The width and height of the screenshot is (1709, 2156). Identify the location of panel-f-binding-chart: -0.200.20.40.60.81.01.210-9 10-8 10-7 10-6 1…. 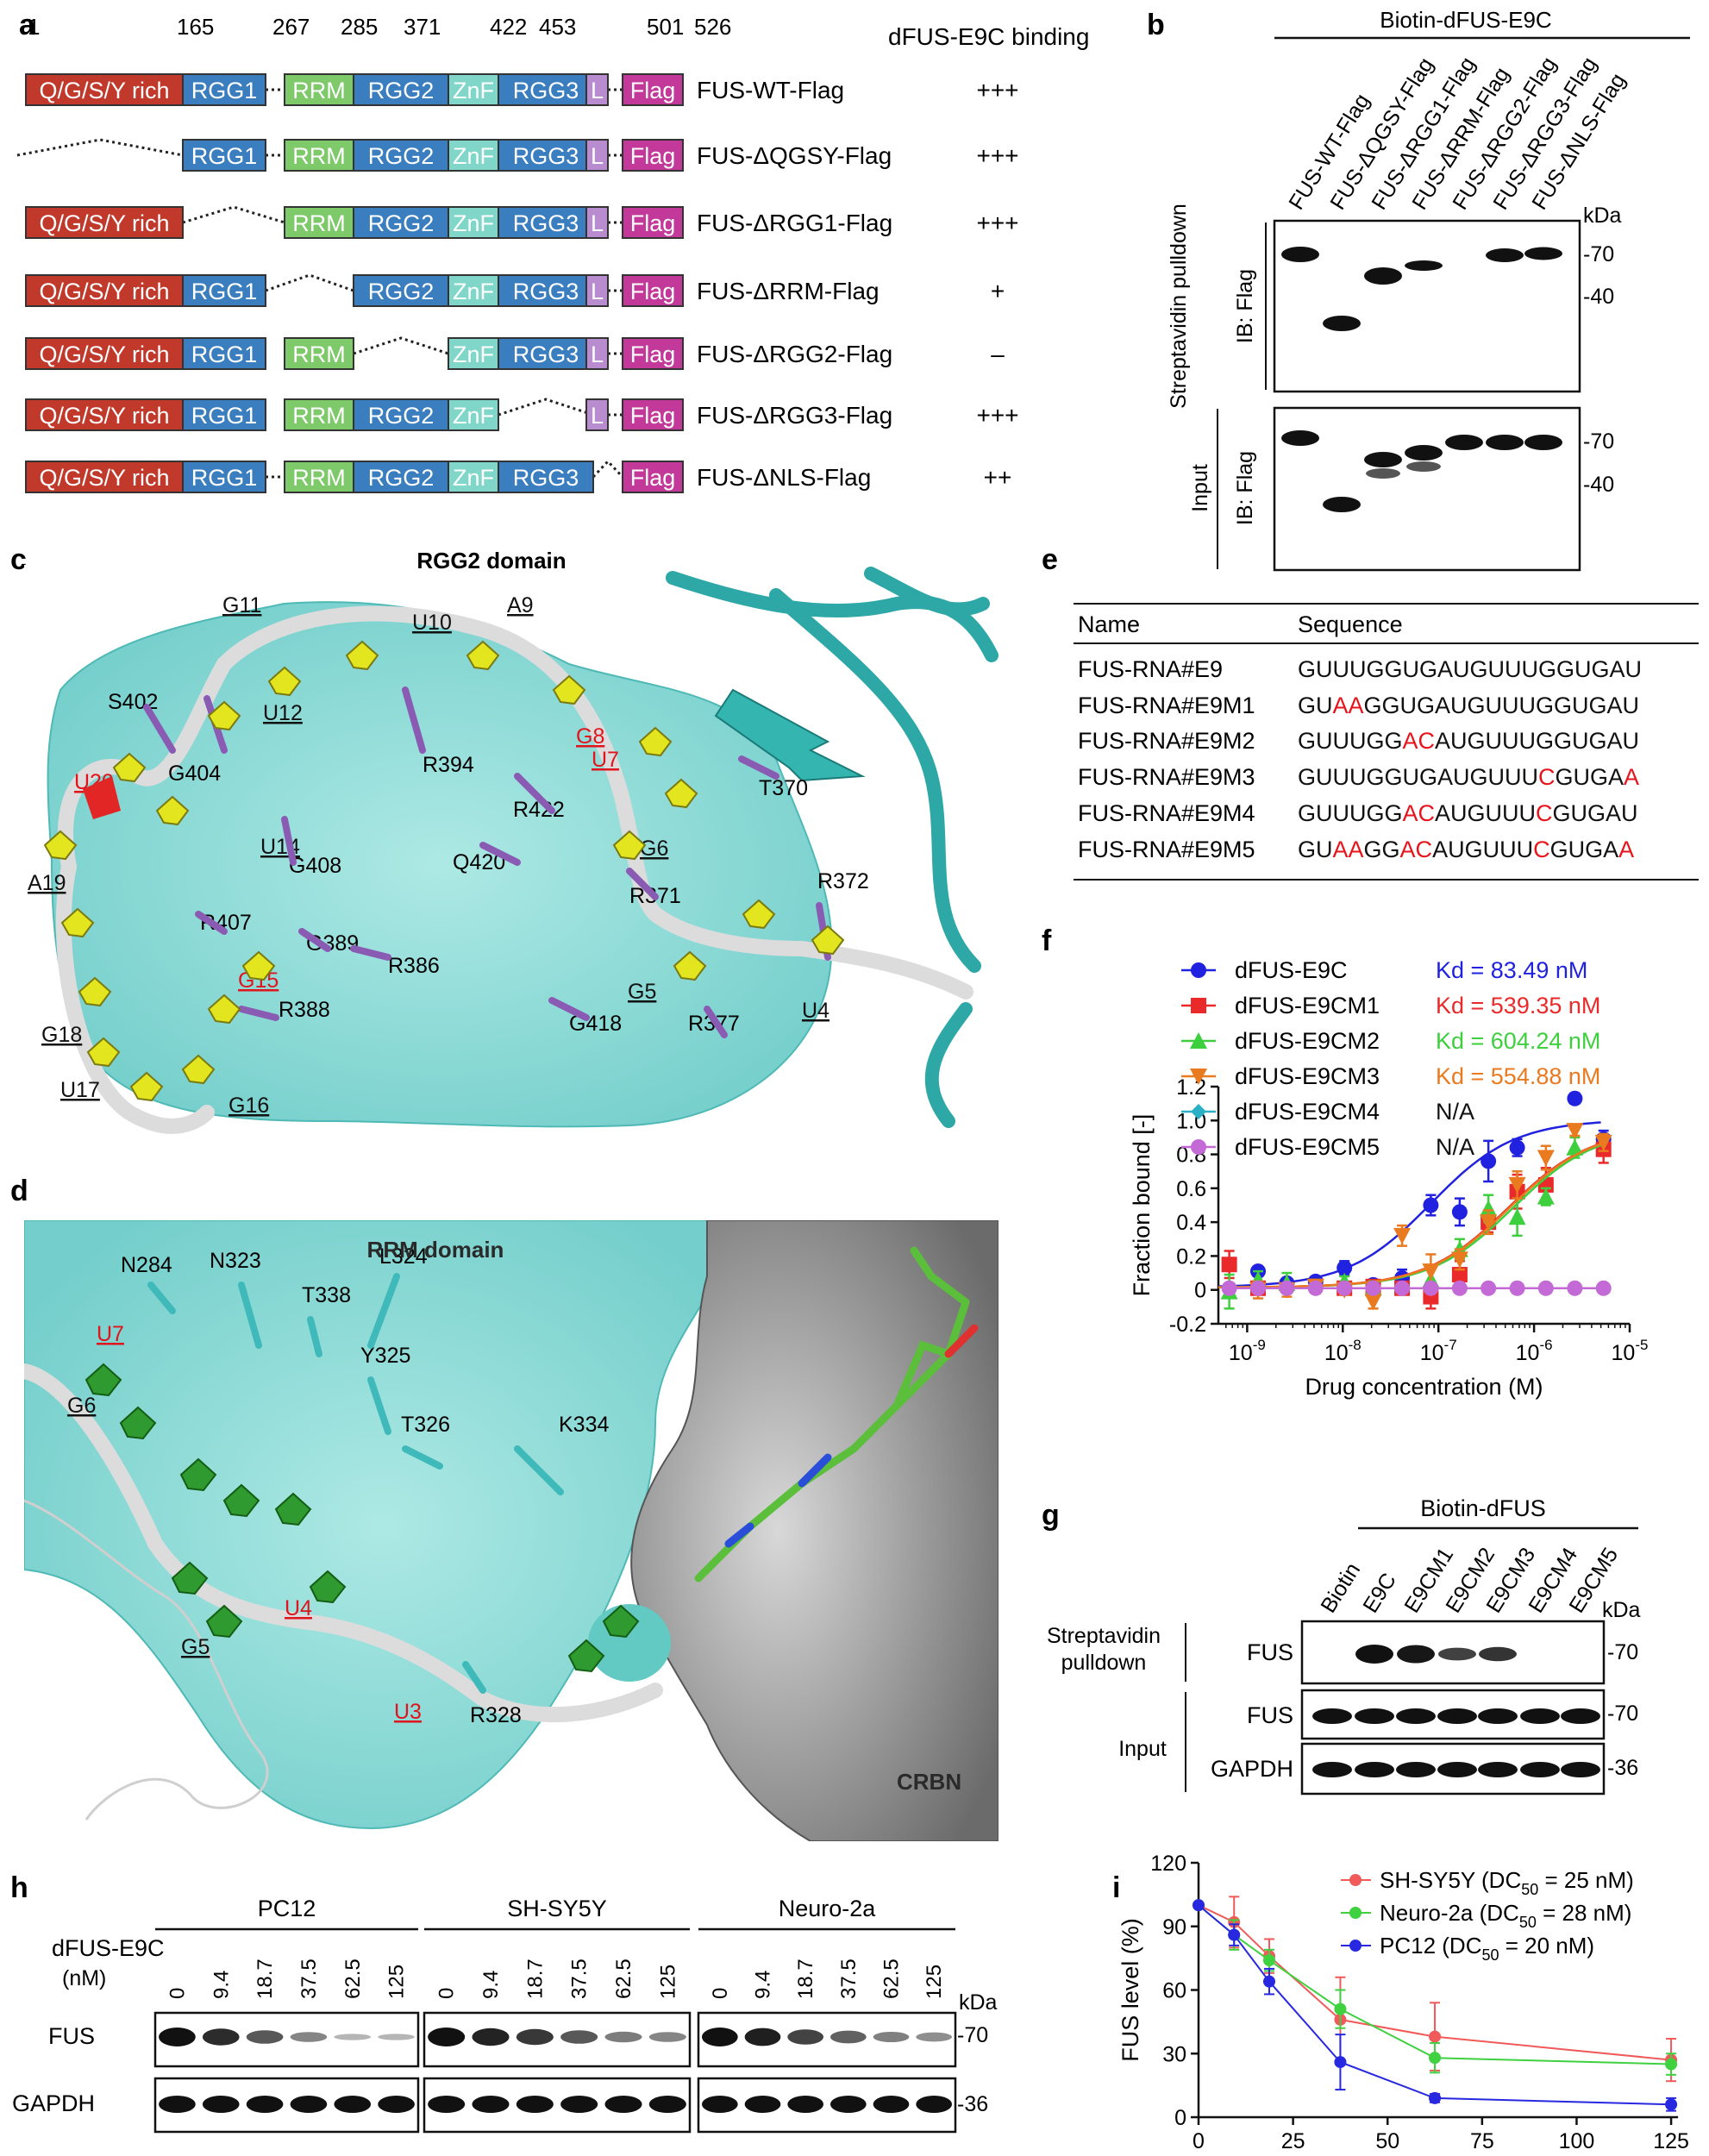
(1388, 1178).